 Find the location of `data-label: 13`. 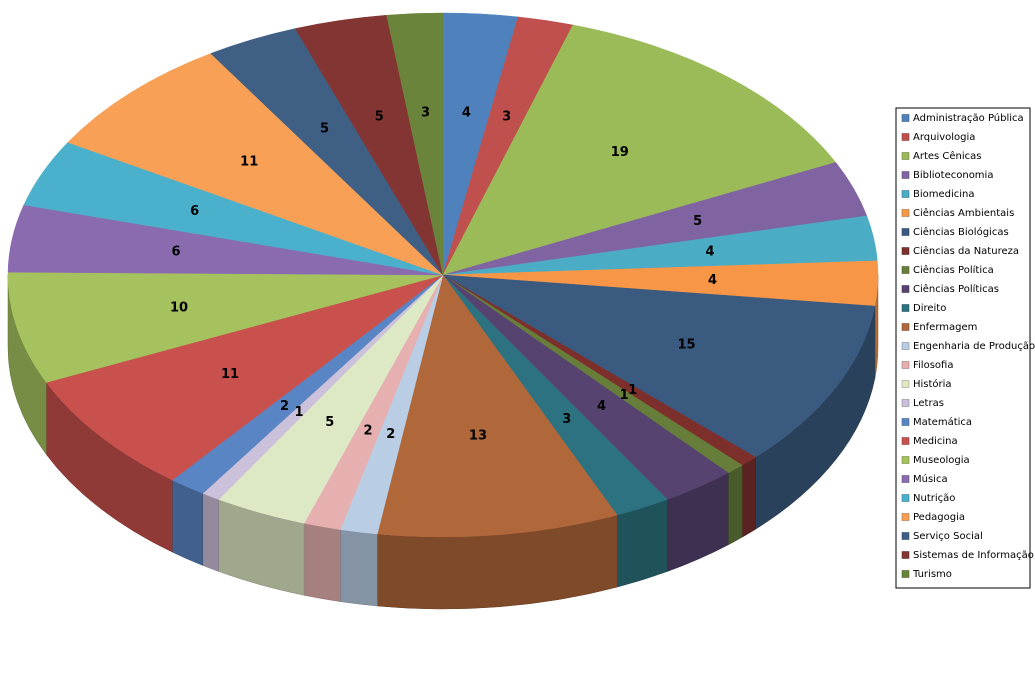

data-label: 13 is located at coordinates (478, 436).